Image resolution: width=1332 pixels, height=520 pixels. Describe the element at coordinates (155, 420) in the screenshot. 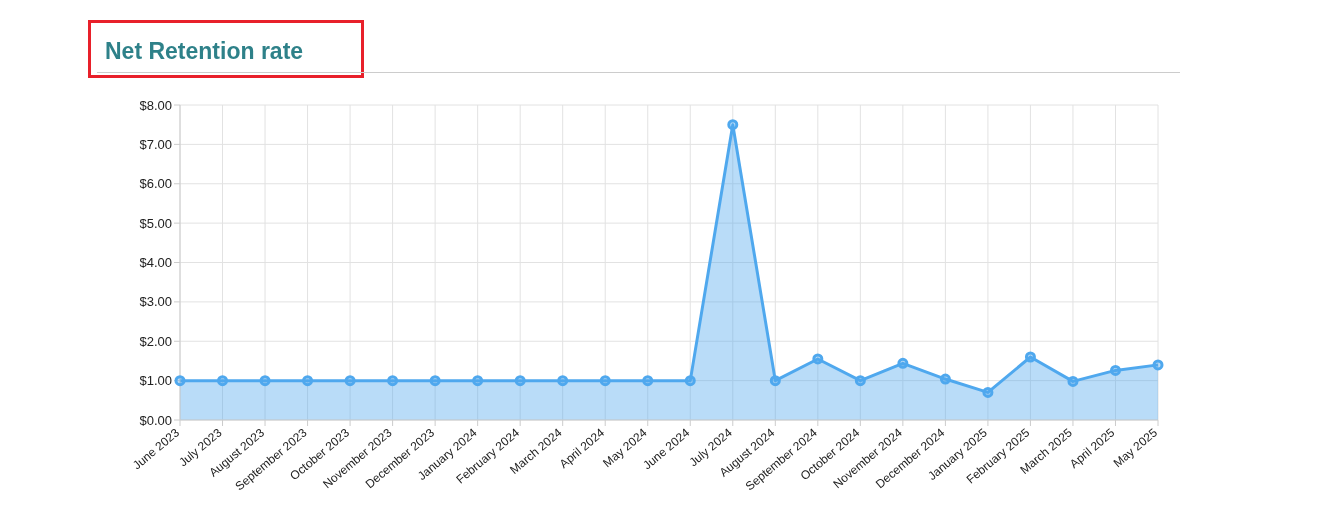

I see `y-tick-label: $0.00` at that location.